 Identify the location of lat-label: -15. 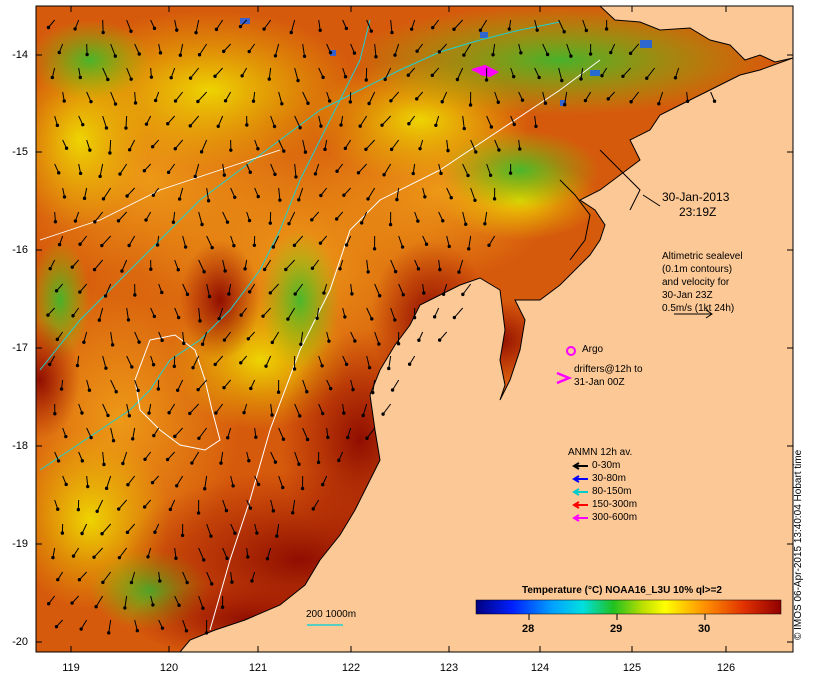
(20, 152).